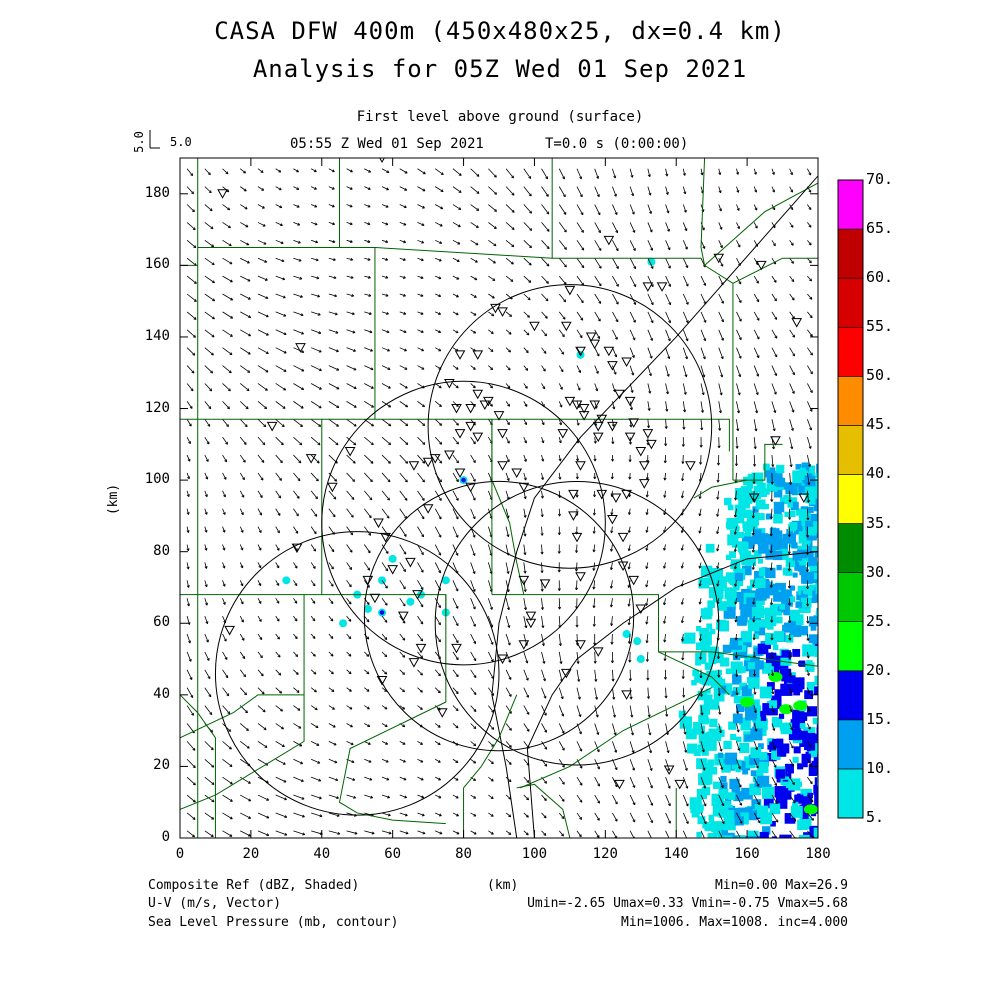  Describe the element at coordinates (543, 810) in the screenshot. I see `county-boundary` at that location.